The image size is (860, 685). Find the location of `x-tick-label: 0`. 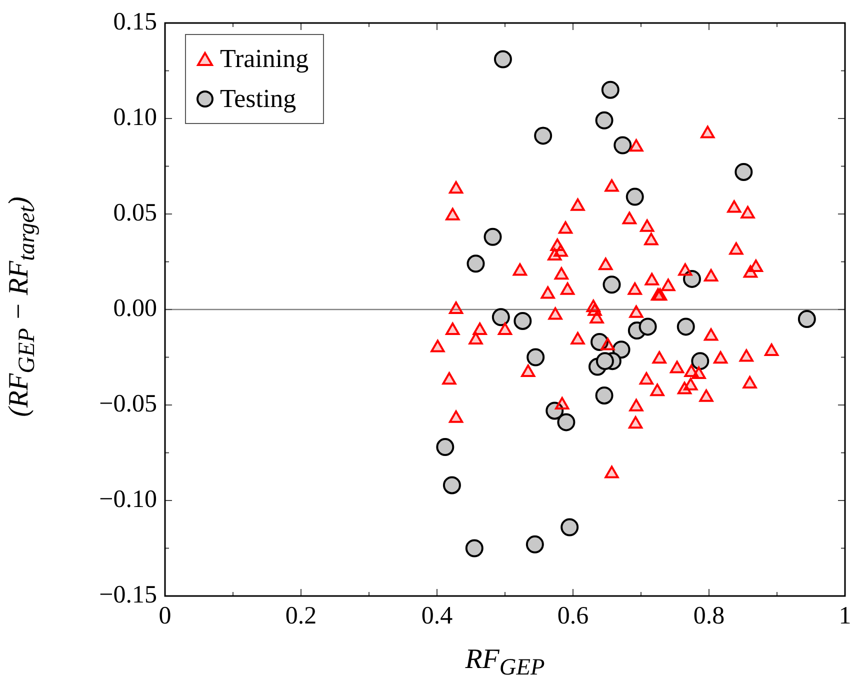

x-tick-label: 0 is located at coordinates (165, 616).